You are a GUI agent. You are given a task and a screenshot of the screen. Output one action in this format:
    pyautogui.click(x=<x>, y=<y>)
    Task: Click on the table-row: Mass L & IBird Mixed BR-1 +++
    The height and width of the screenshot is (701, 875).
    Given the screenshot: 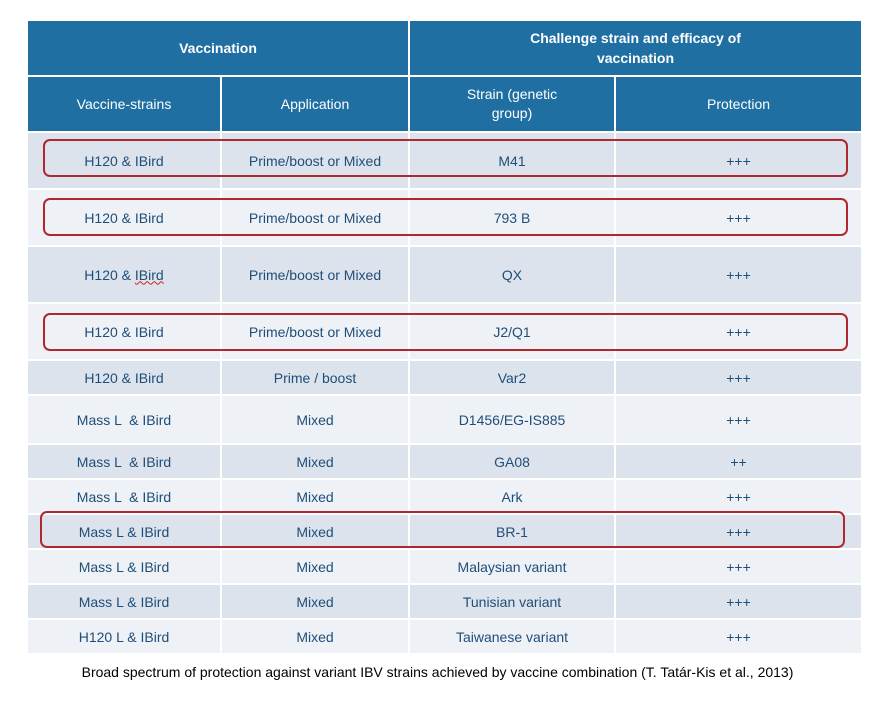 What is the action you would take?
    pyautogui.click(x=445, y=530)
    